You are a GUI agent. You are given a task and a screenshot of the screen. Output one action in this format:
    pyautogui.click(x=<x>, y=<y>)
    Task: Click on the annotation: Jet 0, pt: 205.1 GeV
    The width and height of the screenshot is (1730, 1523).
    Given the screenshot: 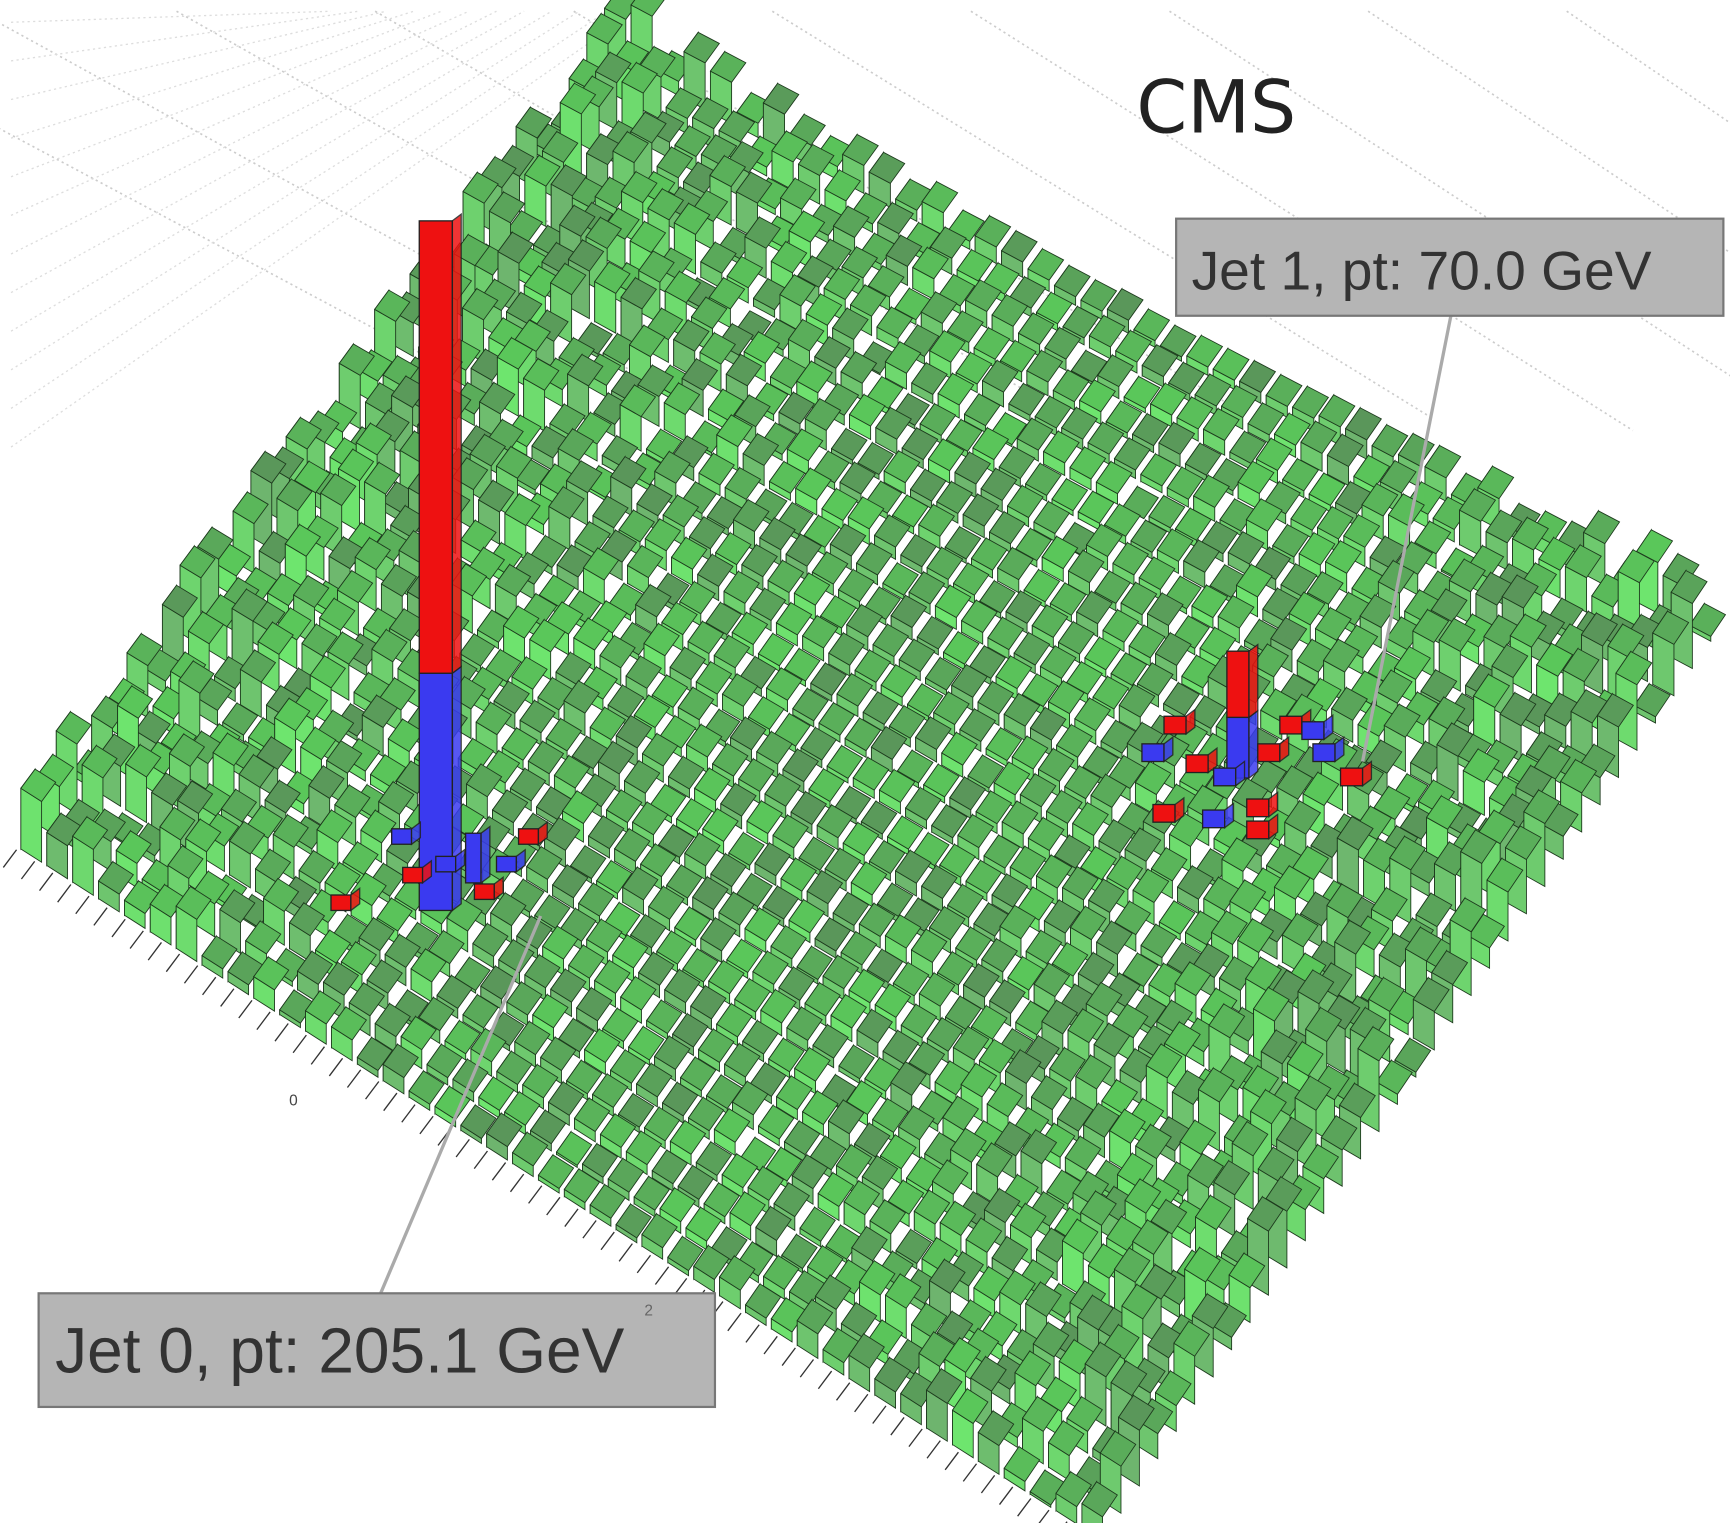 What is the action you would take?
    pyautogui.click(x=339, y=1351)
    